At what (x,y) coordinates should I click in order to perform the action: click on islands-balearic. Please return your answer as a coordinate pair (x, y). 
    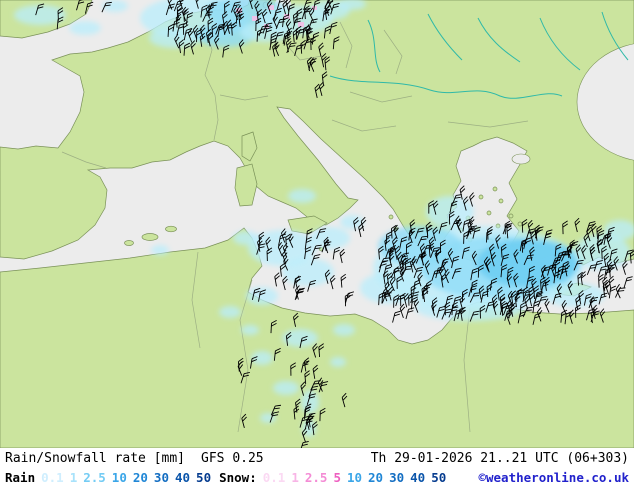
    Looking at the image, I should click on (150, 235).